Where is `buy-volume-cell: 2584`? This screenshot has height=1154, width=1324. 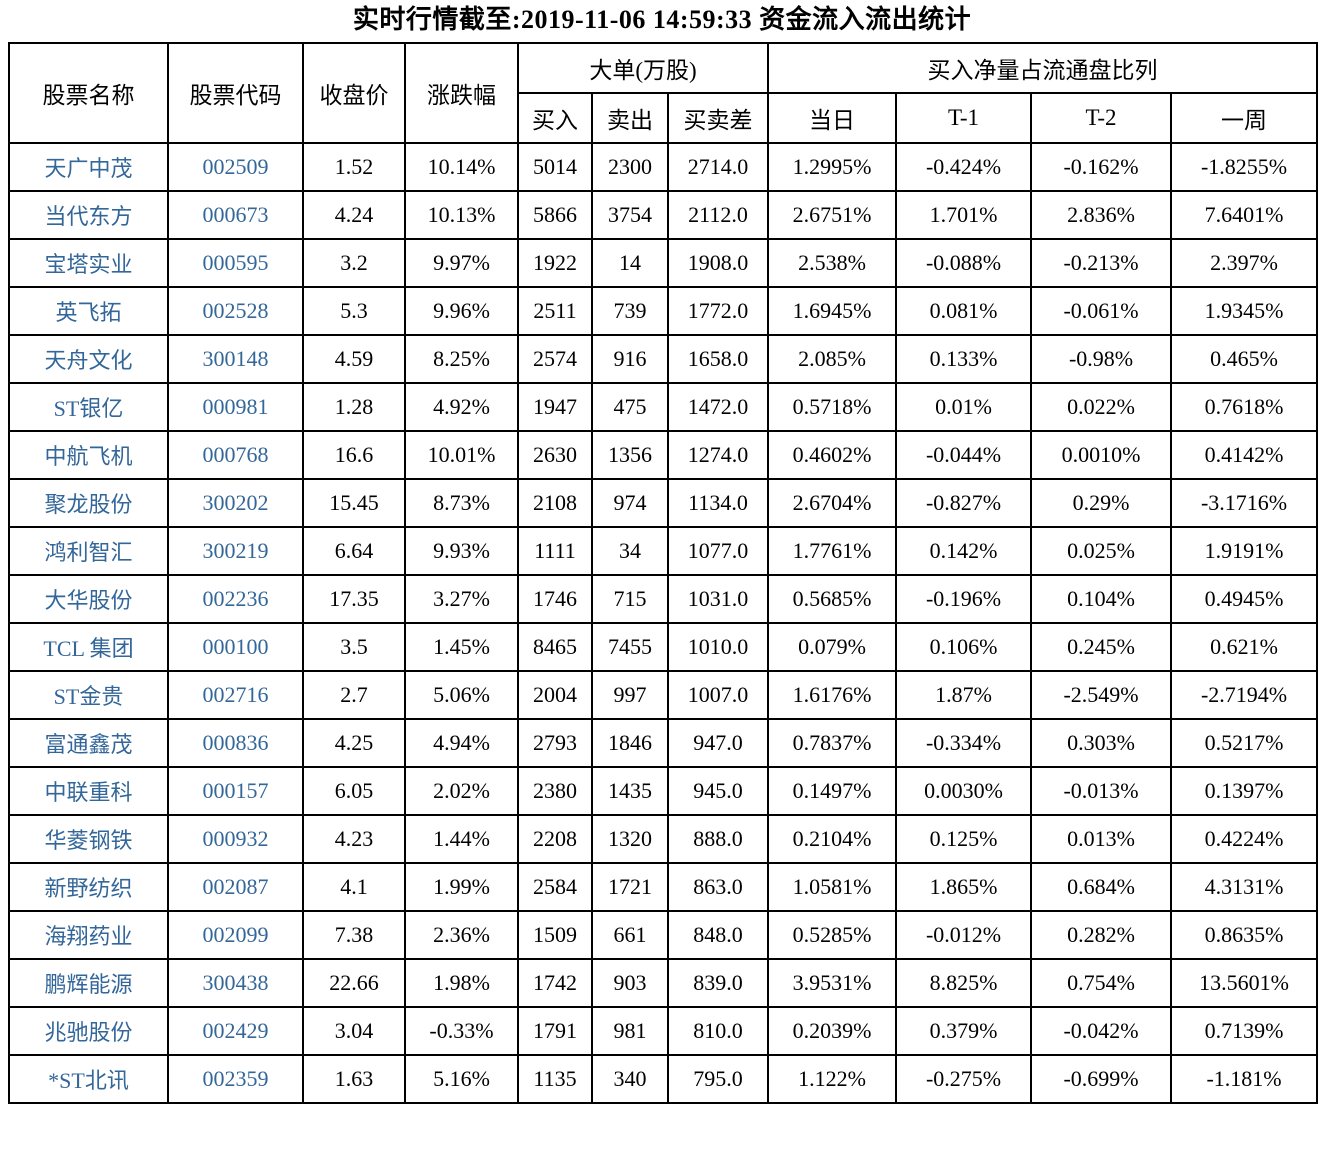 buy-volume-cell: 2584 is located at coordinates (555, 887).